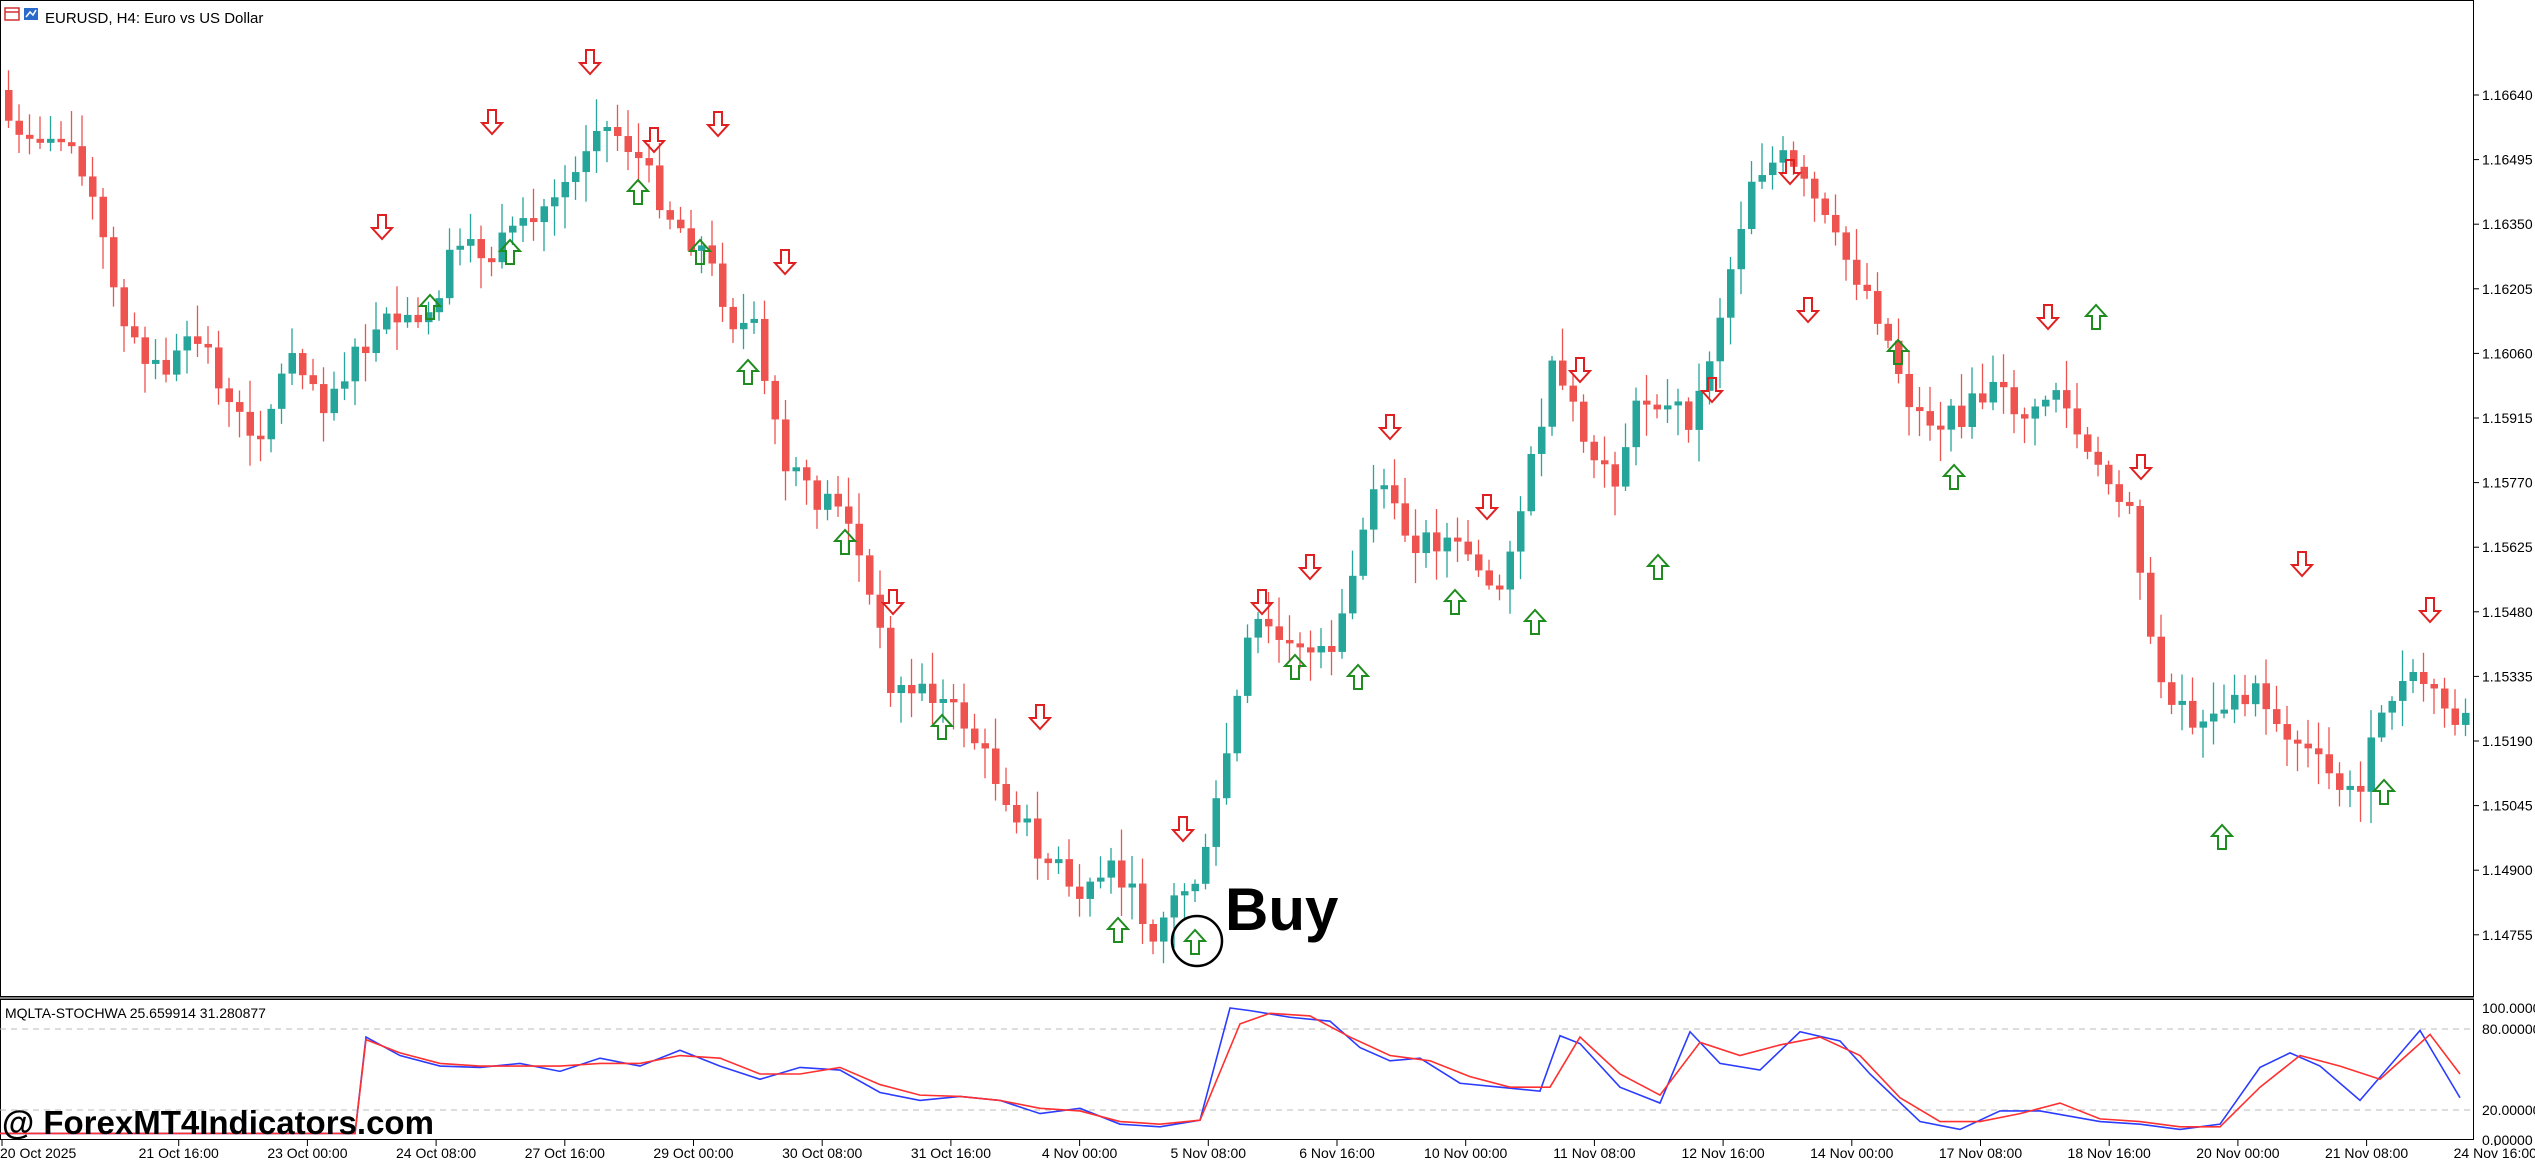 Image resolution: width=2535 pixels, height=1164 pixels. I want to click on indicator-title: MQLTA-STOCHWA 25.659914 31.280877, so click(135, 1013).